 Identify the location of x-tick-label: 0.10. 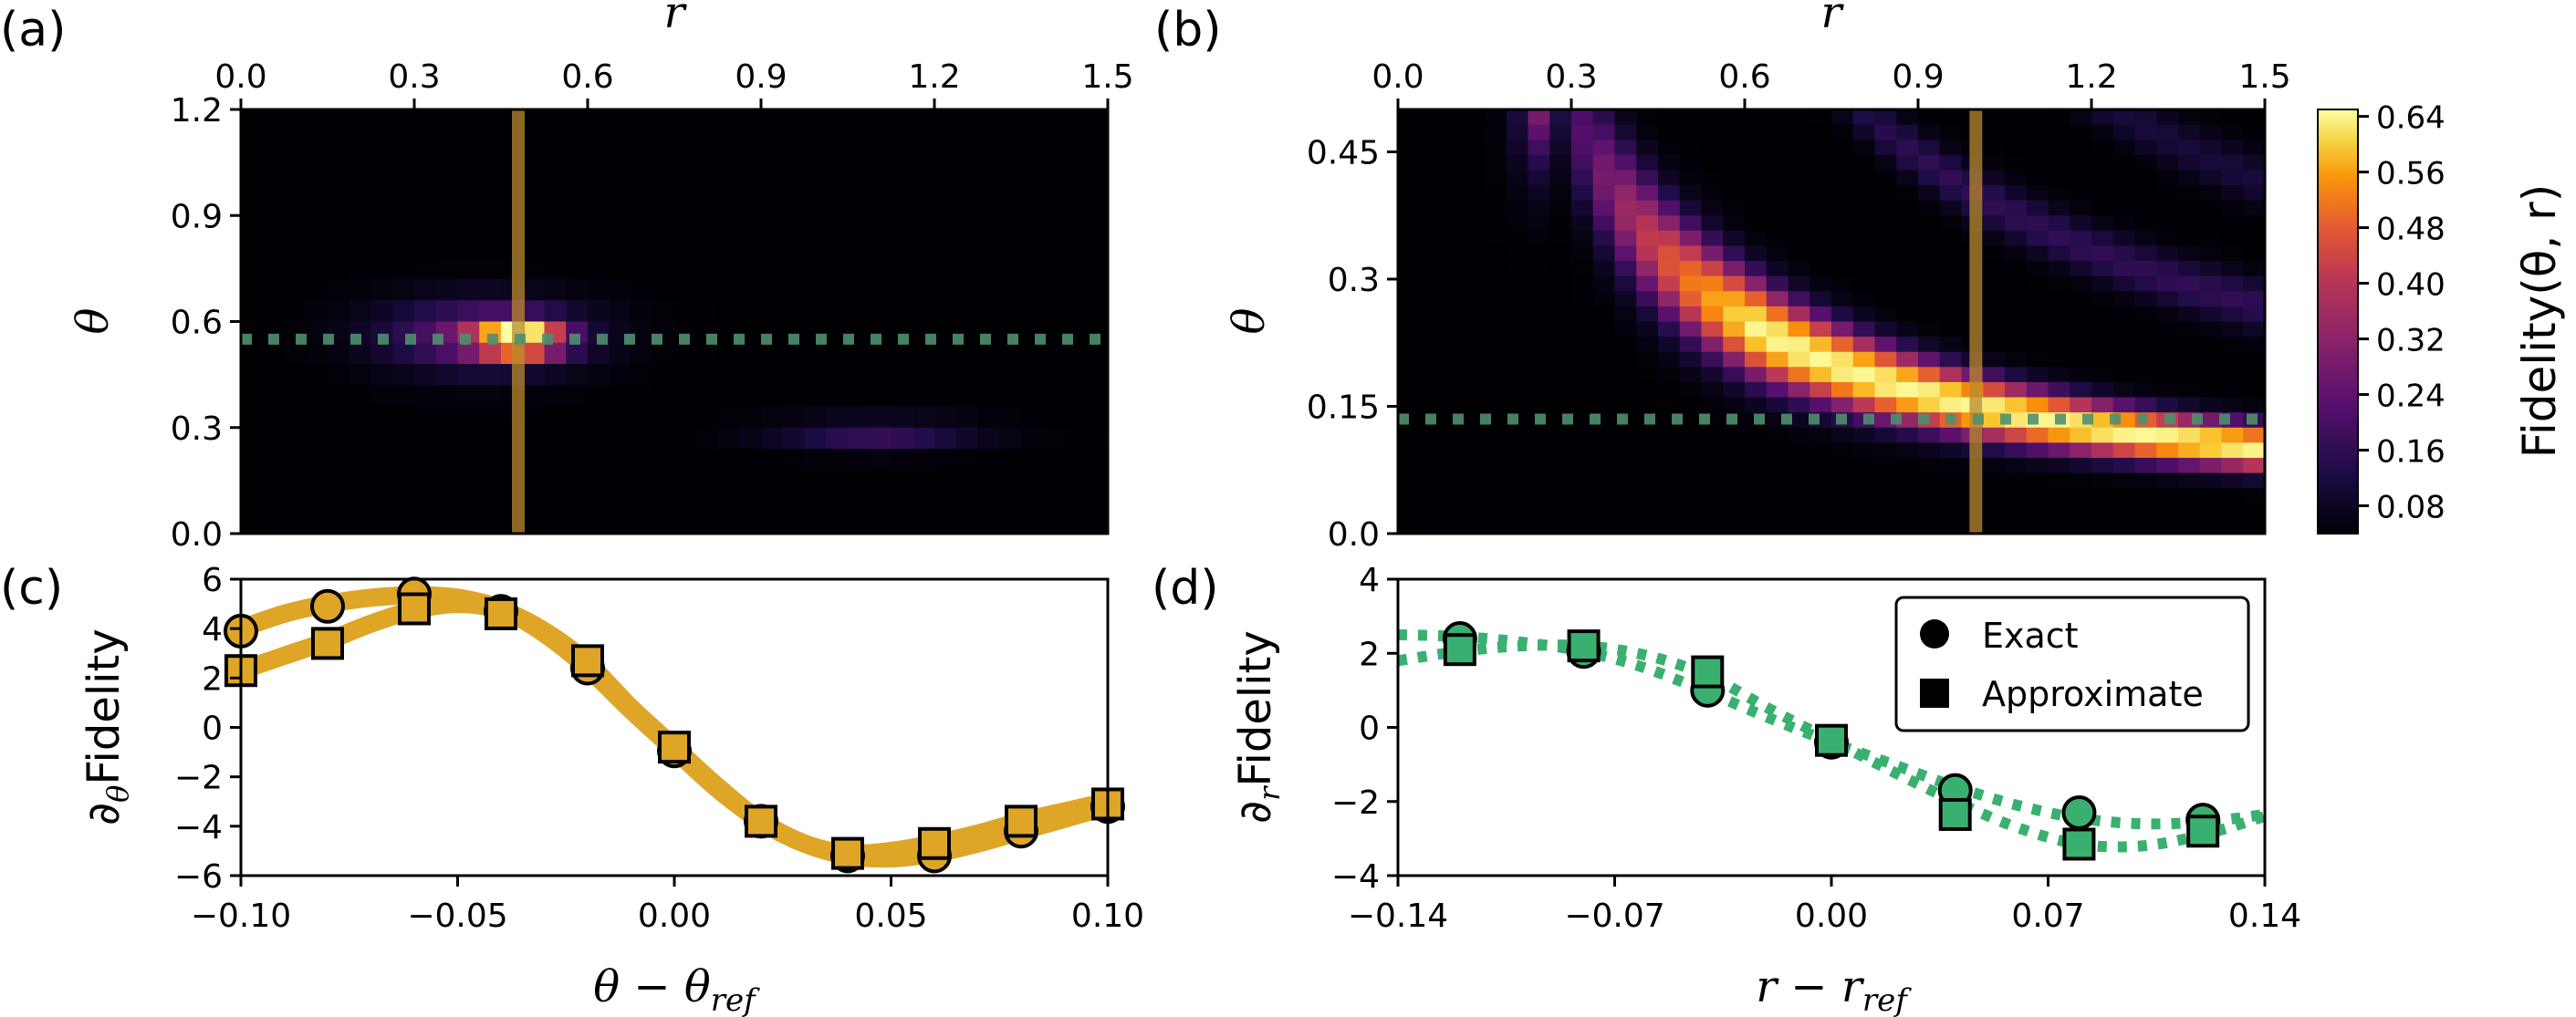
(1107, 916).